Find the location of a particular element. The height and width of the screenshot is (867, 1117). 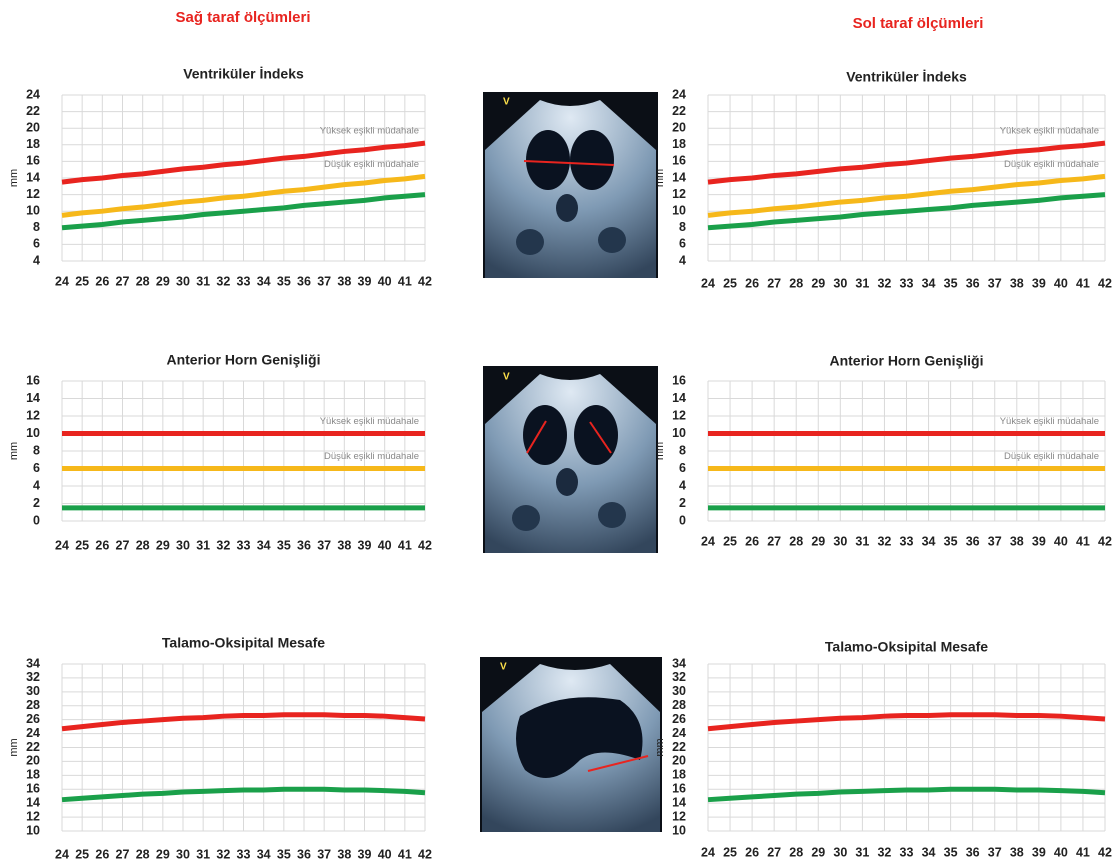

x-tick-label: 25 is located at coordinates (82, 545).